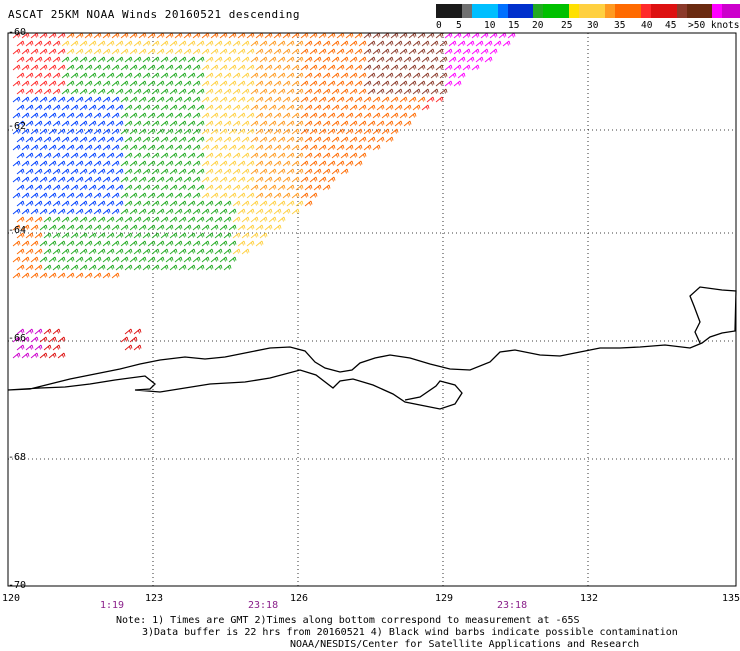 This screenshot has width=740, height=651. Describe the element at coordinates (459, 25) in the screenshot. I see `legend-label: 5` at that location.